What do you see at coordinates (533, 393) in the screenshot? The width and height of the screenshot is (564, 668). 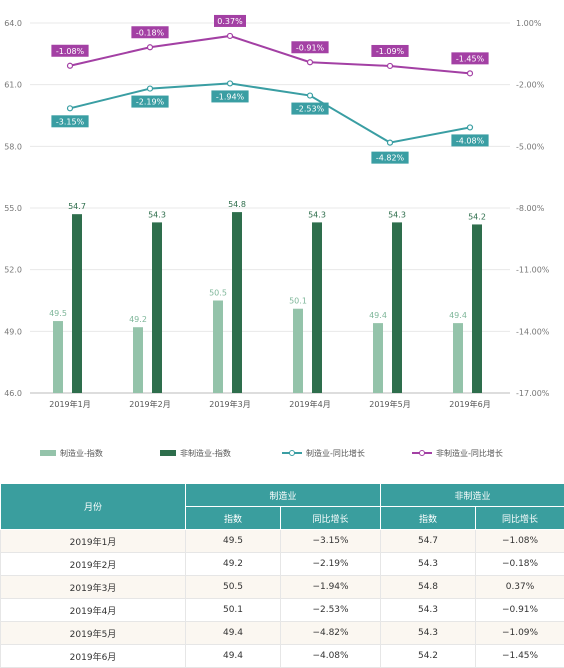 I see `right-tick-label: -17.00%` at bounding box center [533, 393].